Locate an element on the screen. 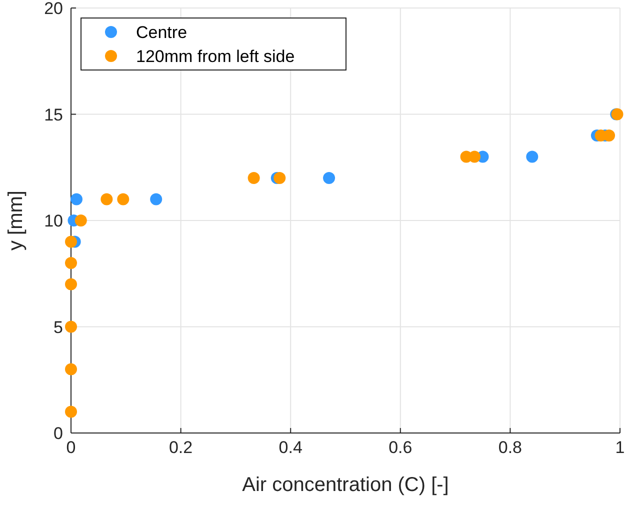 The height and width of the screenshot is (506, 626). legend-label: Centre is located at coordinates (162, 32).